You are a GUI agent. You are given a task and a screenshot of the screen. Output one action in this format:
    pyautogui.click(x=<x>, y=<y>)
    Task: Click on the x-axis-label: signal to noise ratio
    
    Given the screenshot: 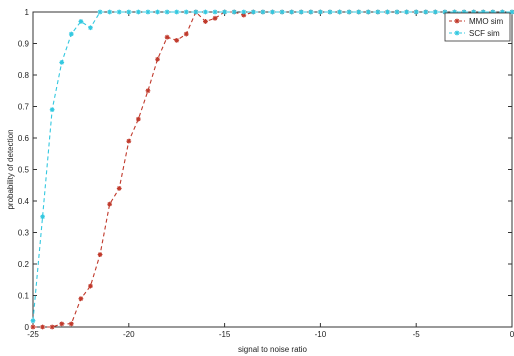 What is the action you would take?
    pyautogui.click(x=272, y=349)
    